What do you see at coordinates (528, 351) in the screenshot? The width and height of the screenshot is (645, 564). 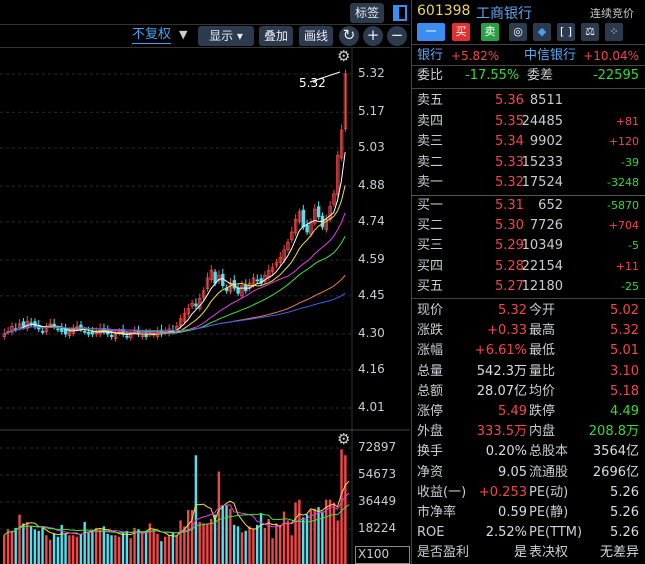 I see `stat-row: 涨幅 +6.61% 最低 5.01` at bounding box center [528, 351].